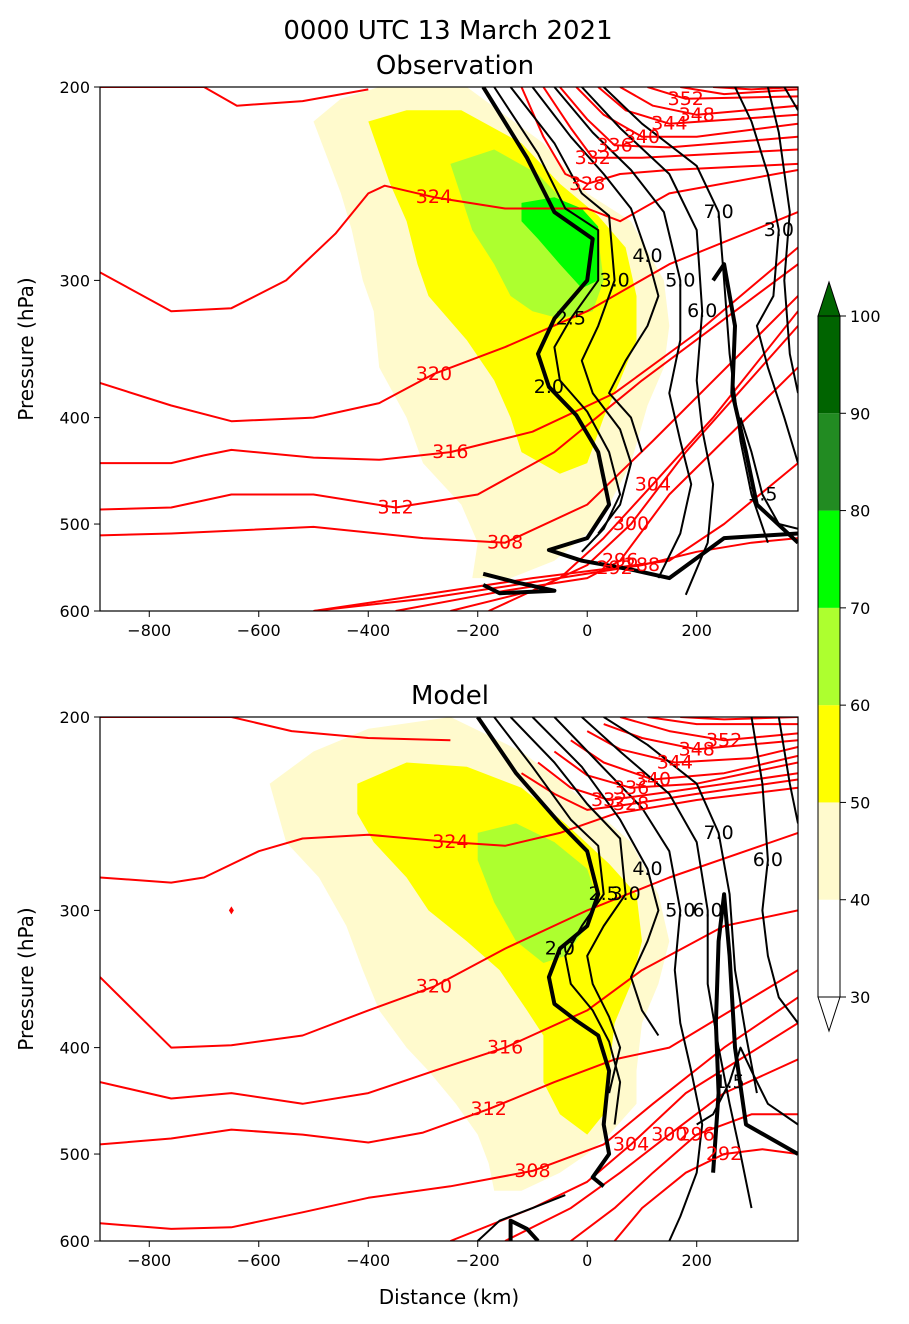 The width and height of the screenshot is (909, 1324). Describe the element at coordinates (719, 833) in the screenshot. I see `pv-contour-label: 7.0` at that location.